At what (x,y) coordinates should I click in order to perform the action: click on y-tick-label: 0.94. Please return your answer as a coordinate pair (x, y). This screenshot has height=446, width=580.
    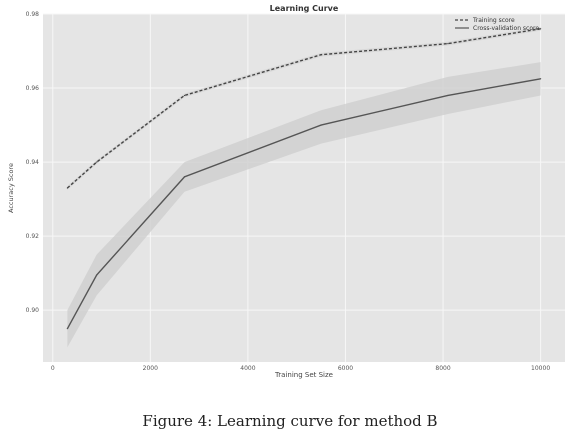
    Looking at the image, I should click on (33, 162).